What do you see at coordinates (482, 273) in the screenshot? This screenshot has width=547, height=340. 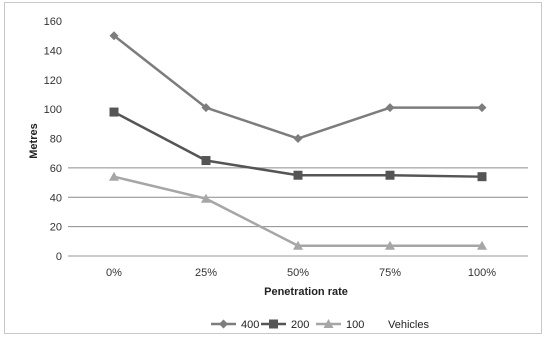 I see `x-tick-label: 100%` at bounding box center [482, 273].